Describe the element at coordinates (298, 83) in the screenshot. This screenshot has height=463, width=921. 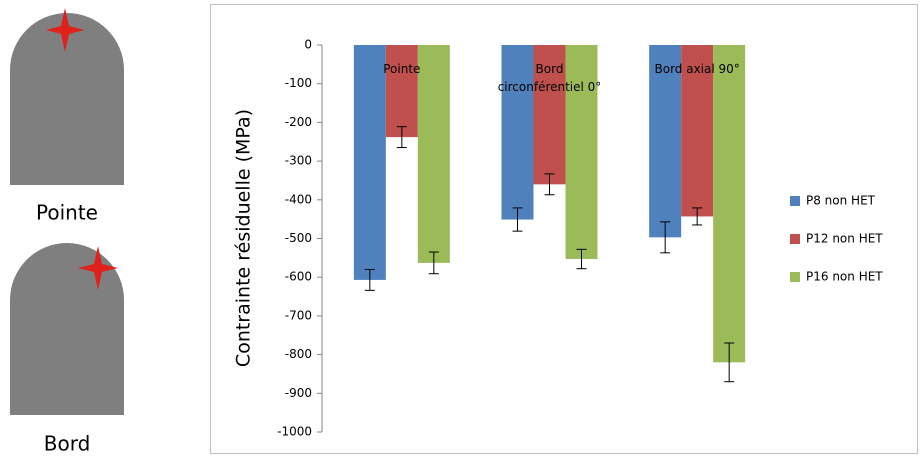
I see `y-tick-label: -100` at that location.